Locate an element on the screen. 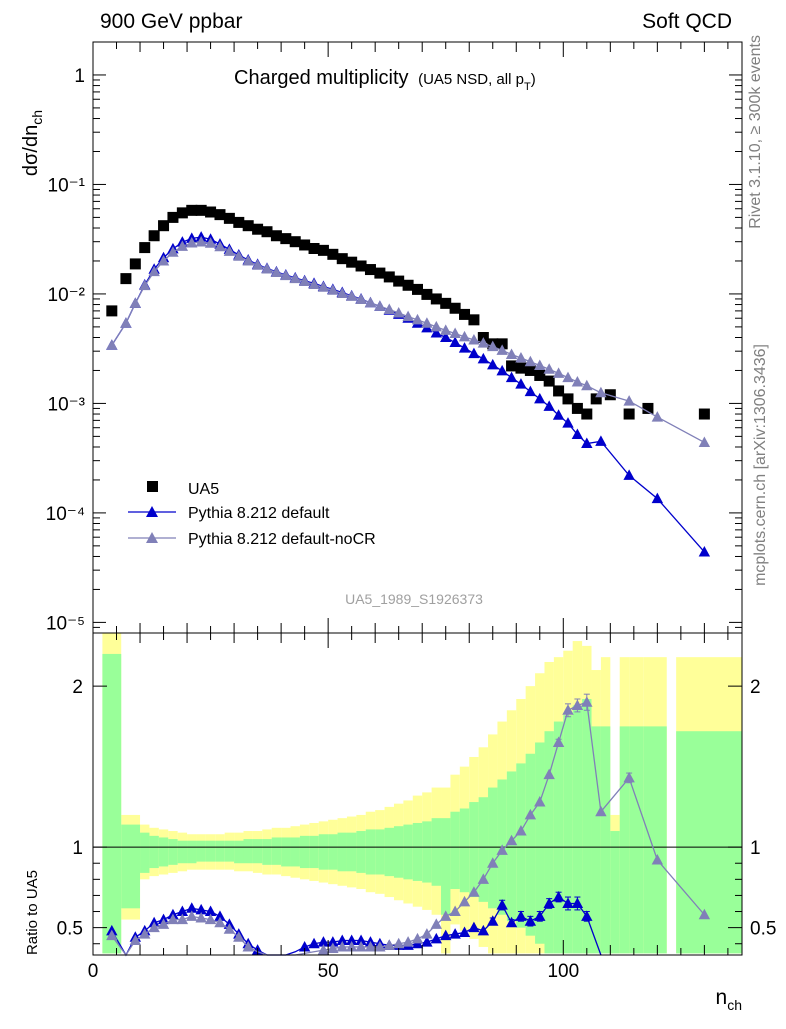  side-label-rivet: Rivet 3.1.10, ≥ 300k events is located at coordinates (755, 132).